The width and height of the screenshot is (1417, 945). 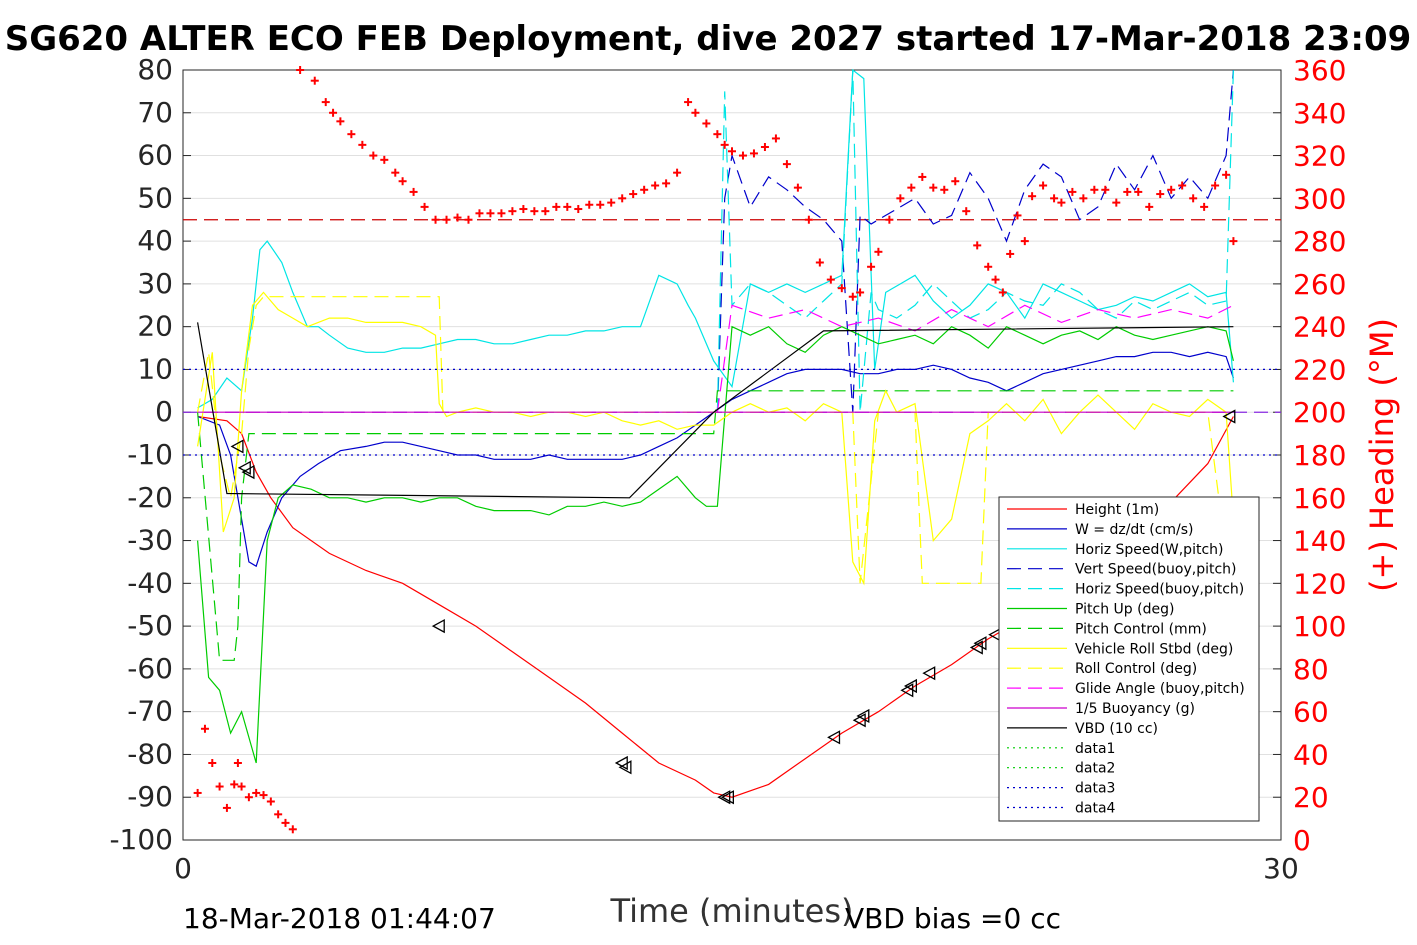 What do you see at coordinates (155, 368) in the screenshot?
I see `left-tick-label: 10` at bounding box center [155, 368].